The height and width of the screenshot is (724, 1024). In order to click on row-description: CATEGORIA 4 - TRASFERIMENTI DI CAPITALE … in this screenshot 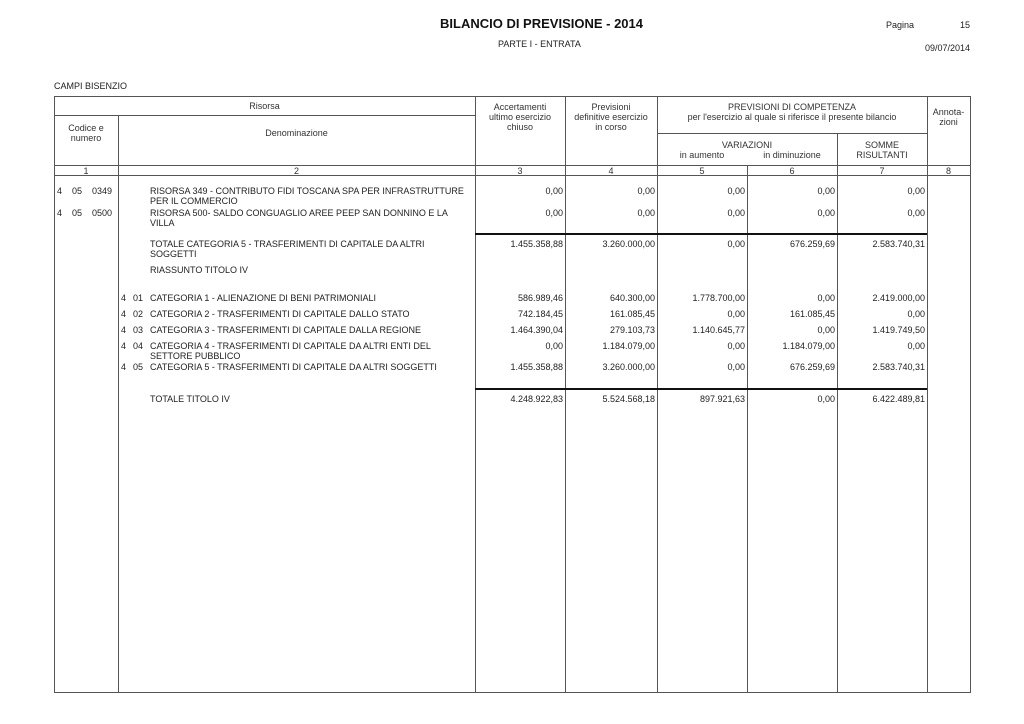, I will do `click(290, 351)`.